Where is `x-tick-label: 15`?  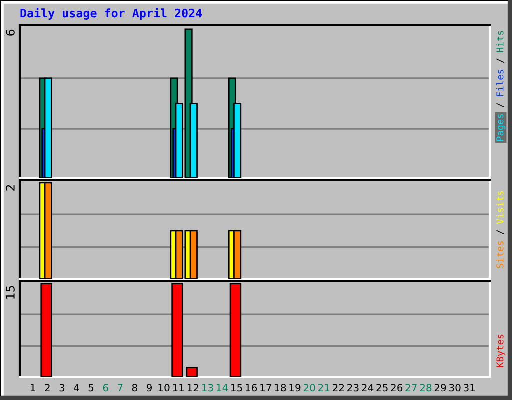 x-tick-label: 15 is located at coordinates (237, 388).